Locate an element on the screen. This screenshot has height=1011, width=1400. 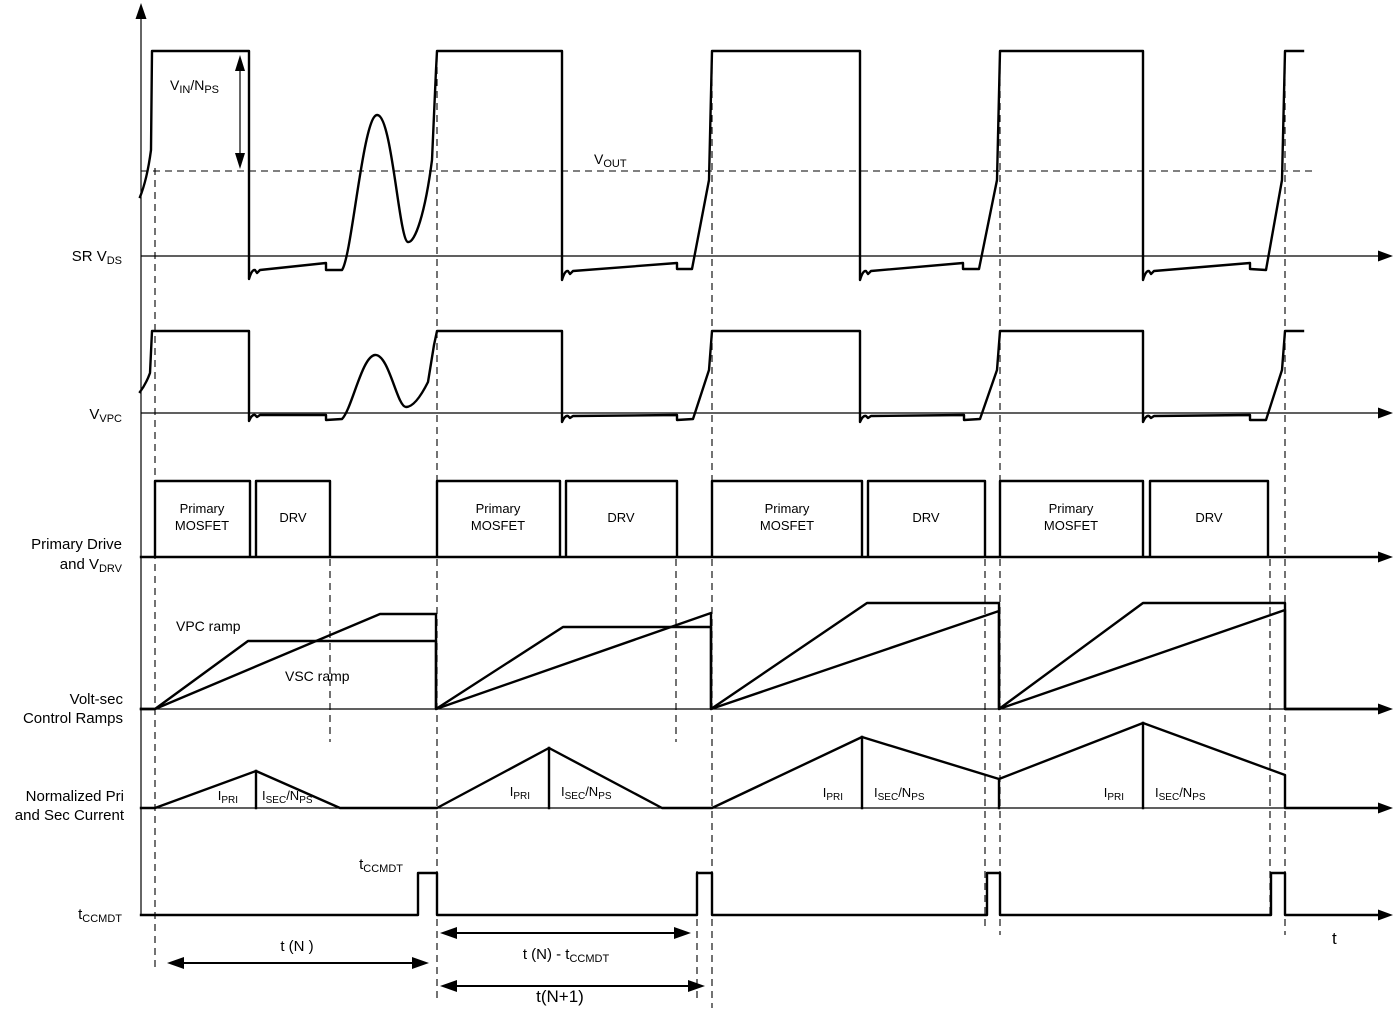
current-waveform is located at coordinates (760, 765).